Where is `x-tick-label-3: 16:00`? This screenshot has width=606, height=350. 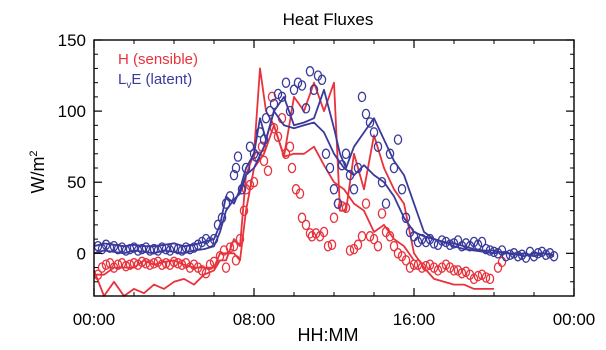 x-tick-label-3: 16:00 is located at coordinates (414, 319).